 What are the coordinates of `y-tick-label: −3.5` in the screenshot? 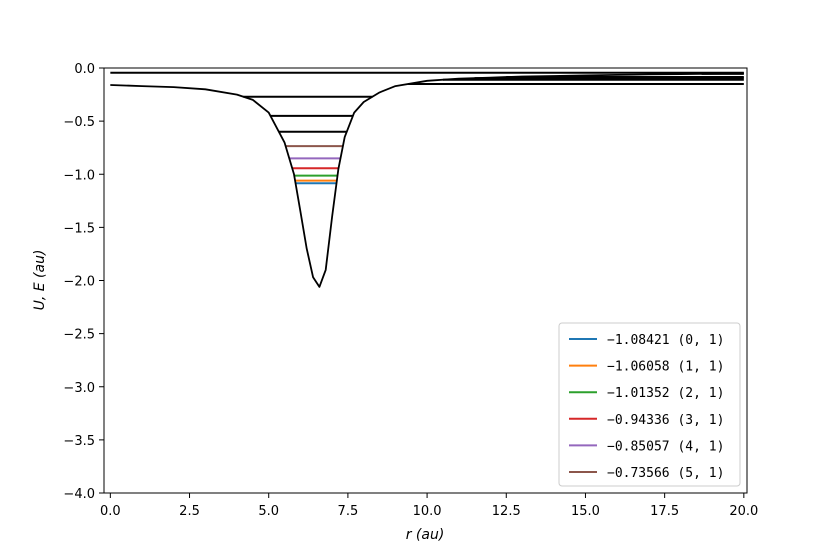 It's located at (79, 441).